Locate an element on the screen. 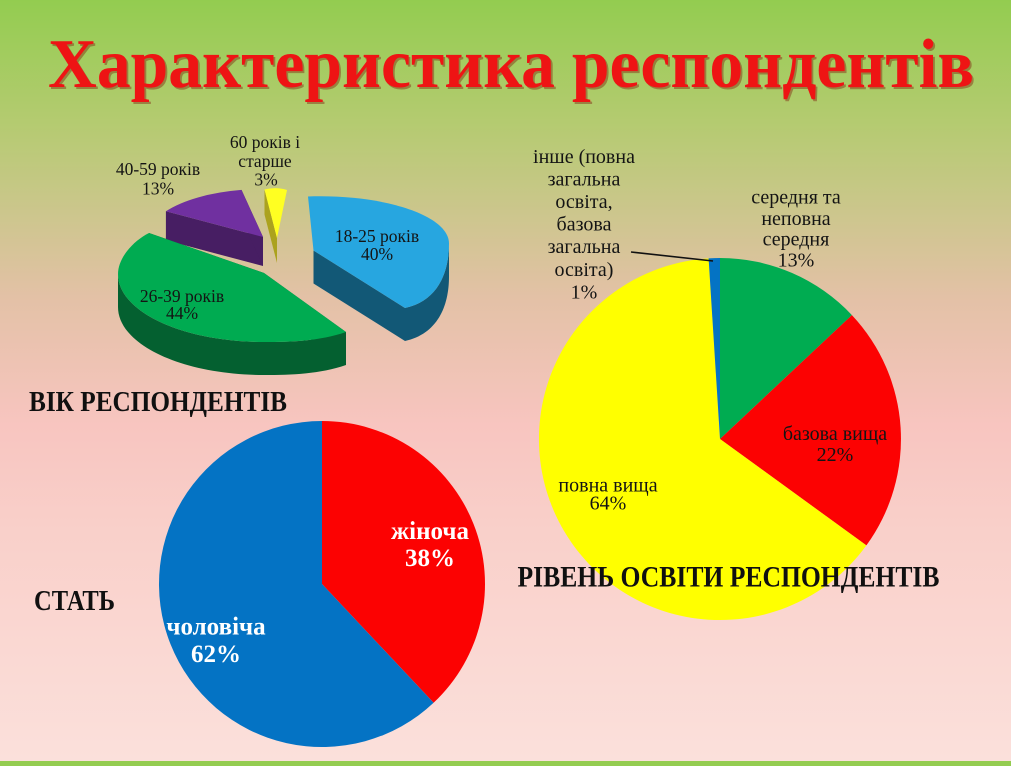 This screenshot has width=1011, height=766. svg-text: ВІК РЕСПОНДЕНТІВ is located at coordinates (158, 402).